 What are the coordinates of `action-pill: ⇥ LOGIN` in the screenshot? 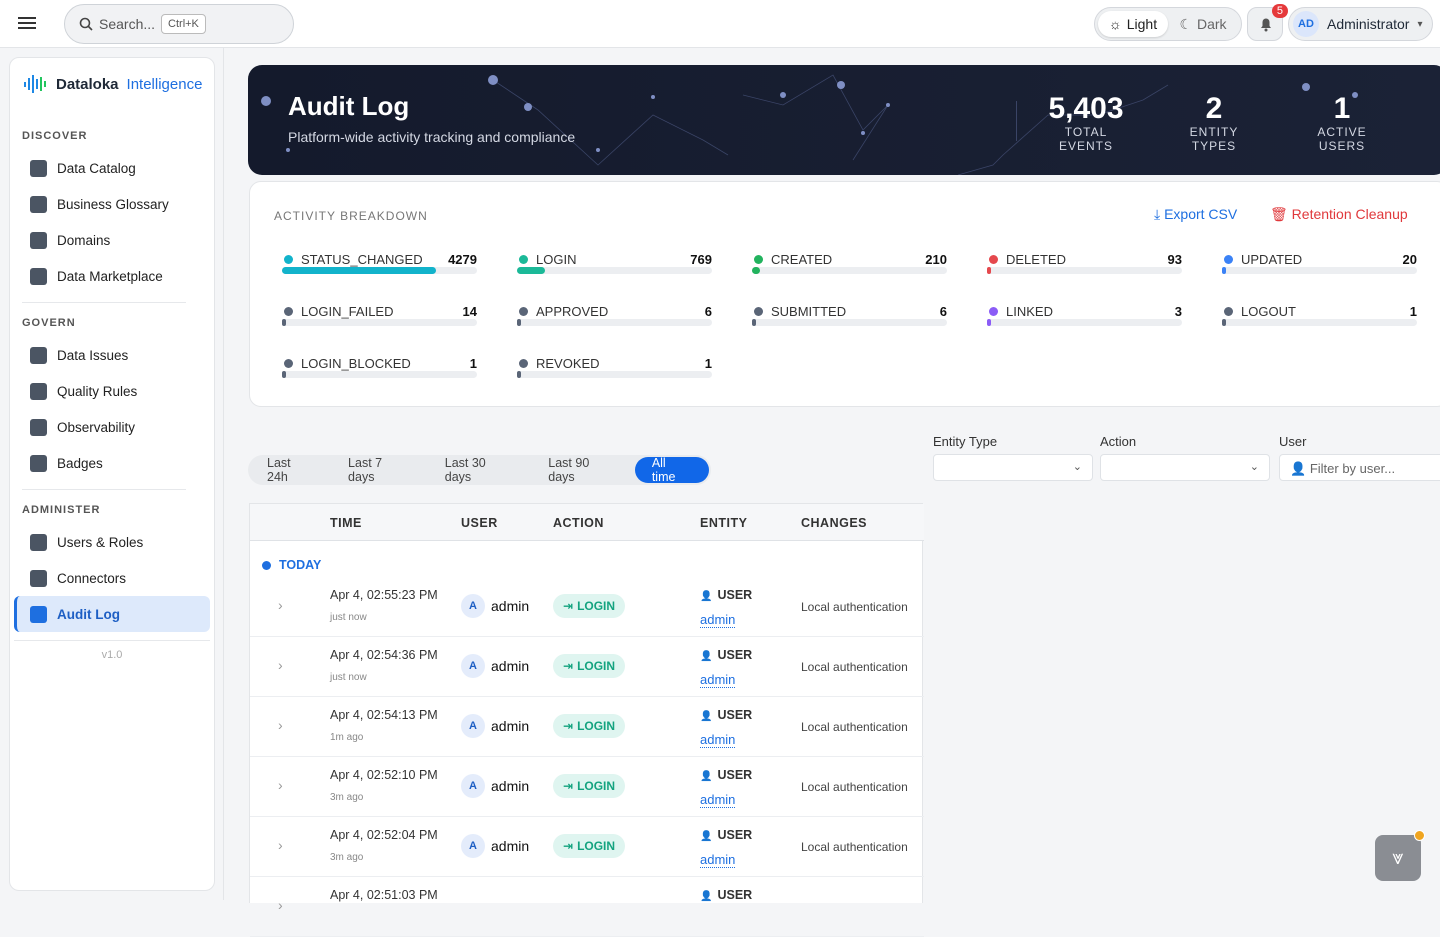 It's located at (589, 606).